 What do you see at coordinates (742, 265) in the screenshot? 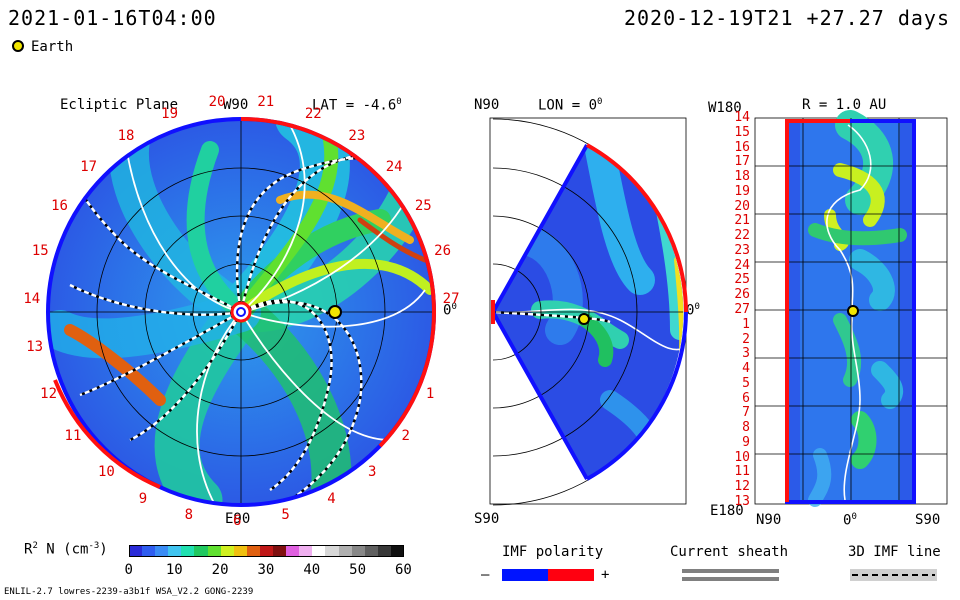
I see `radial-y-number: 24` at bounding box center [742, 265].